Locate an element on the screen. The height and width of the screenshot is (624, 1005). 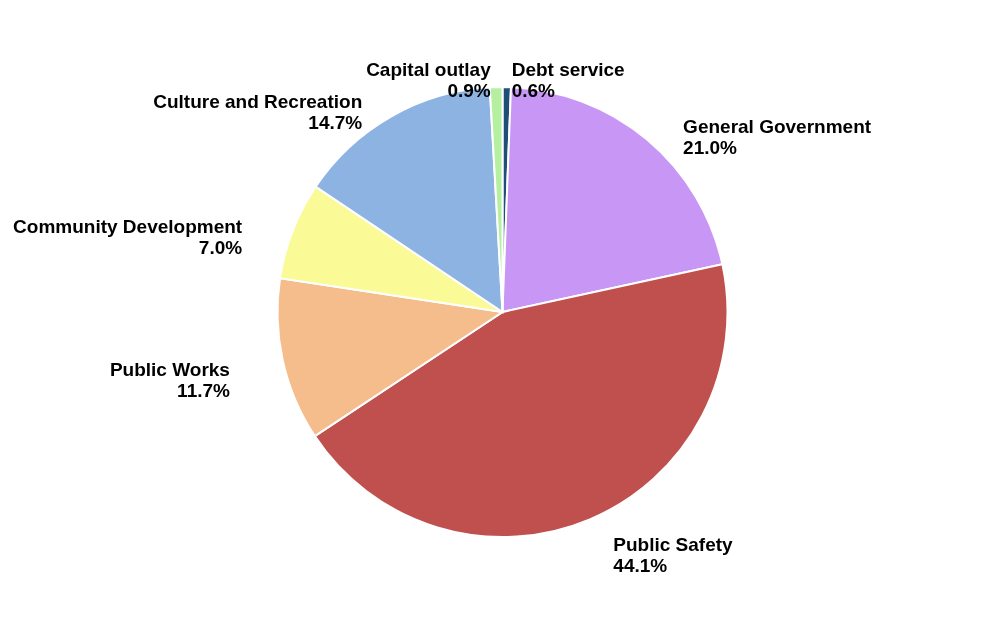
slice-label: Debt service is located at coordinates (568, 69).